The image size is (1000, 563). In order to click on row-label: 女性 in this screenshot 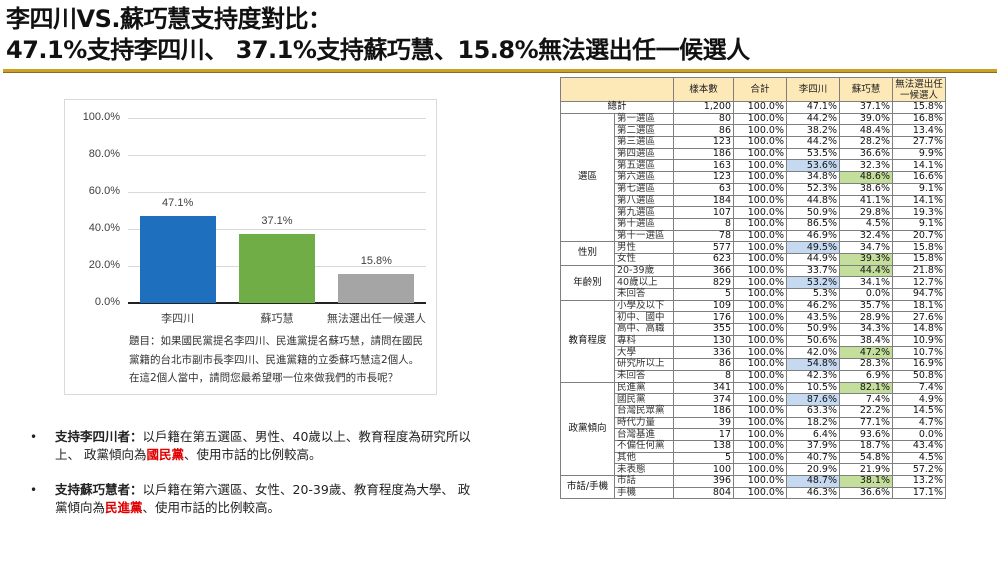, I will do `click(644, 259)`.